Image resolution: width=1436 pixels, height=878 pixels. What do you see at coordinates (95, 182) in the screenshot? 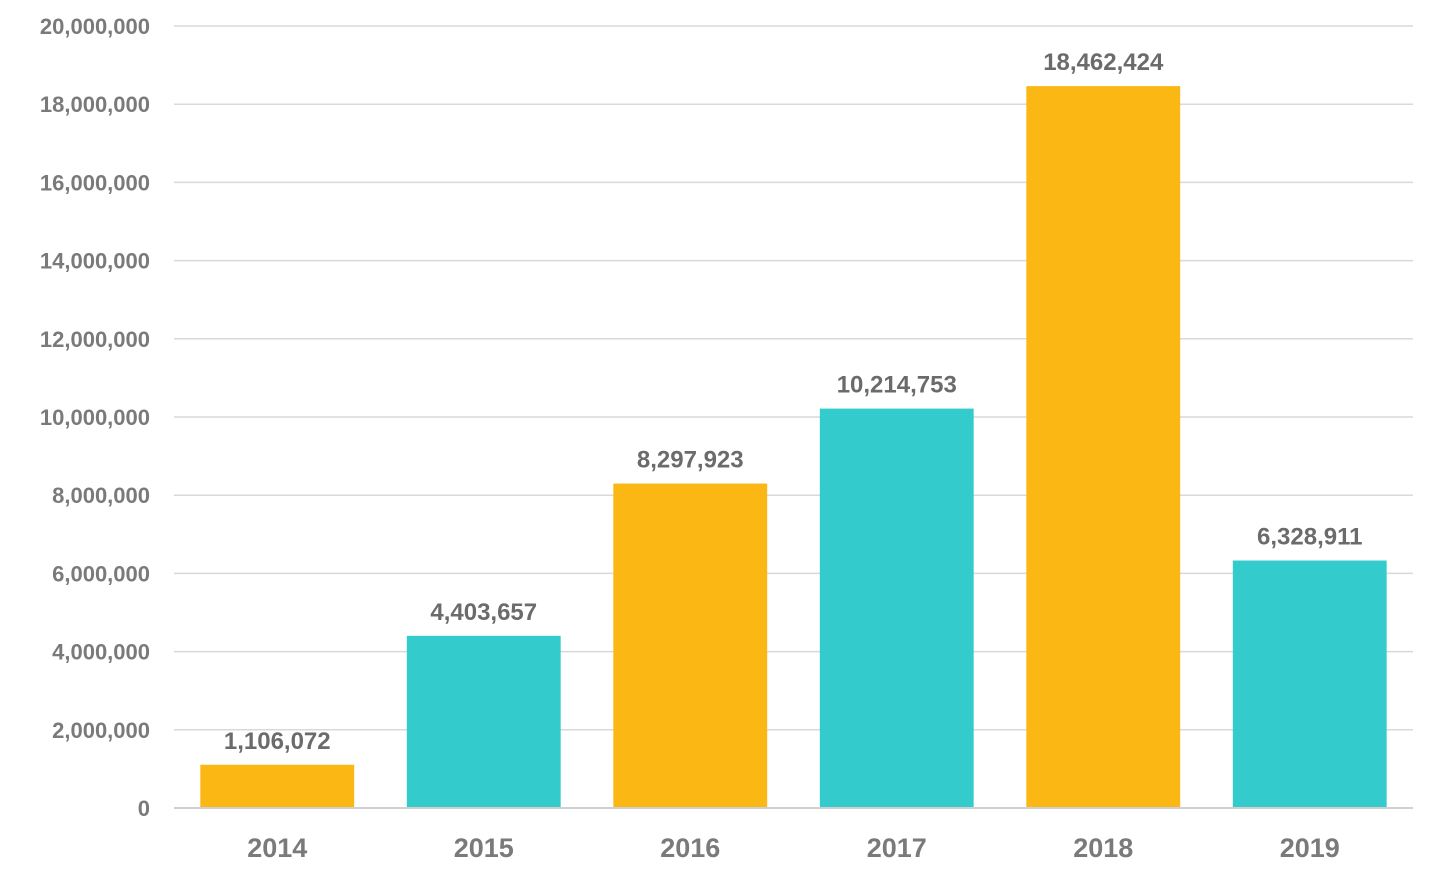
I see `y-tick-label: 16,000,000` at bounding box center [95, 182].